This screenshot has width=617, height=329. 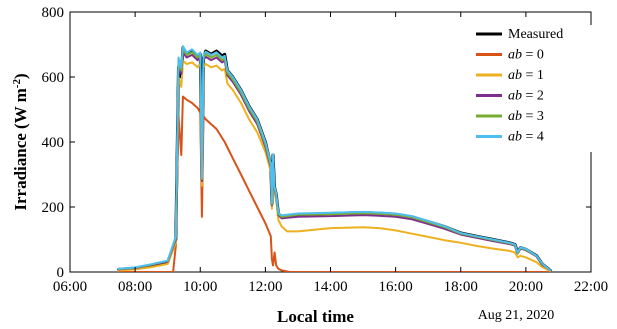 I want to click on x-axis-label: Local time, so click(x=315, y=316).